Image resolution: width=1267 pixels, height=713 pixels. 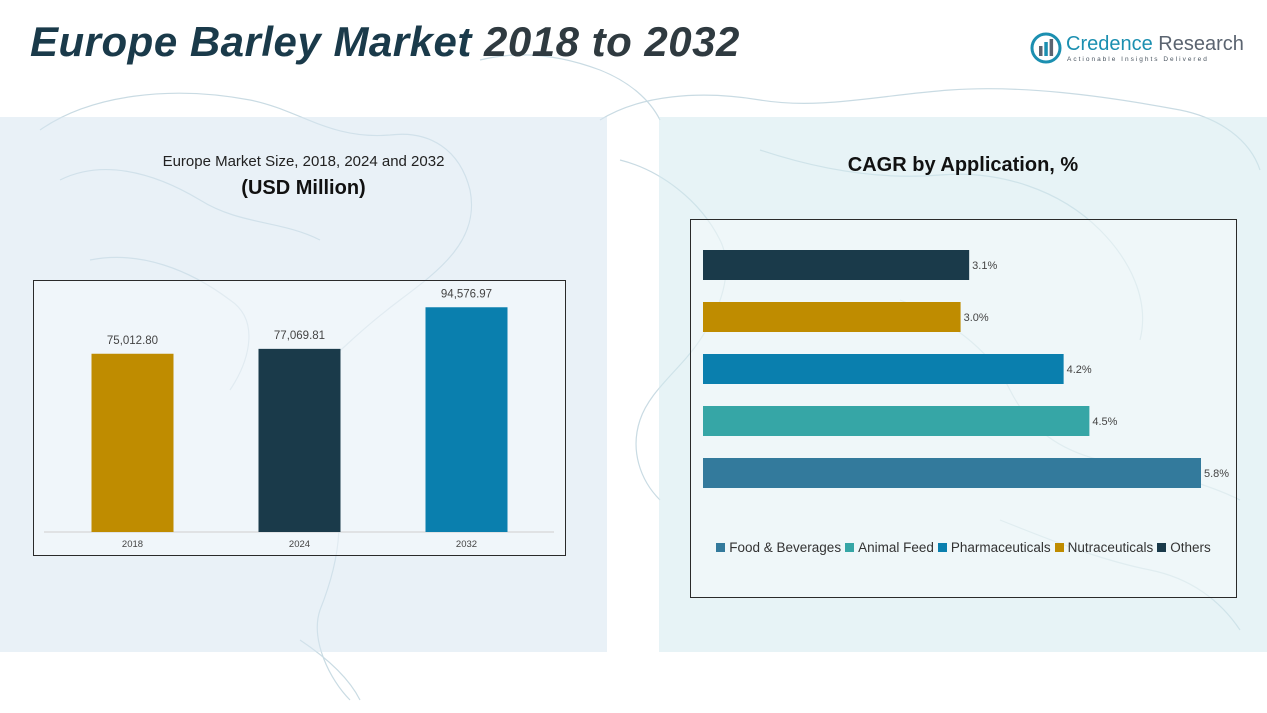 I want to click on bar-value-label: 4.2%, so click(x=1079, y=370).